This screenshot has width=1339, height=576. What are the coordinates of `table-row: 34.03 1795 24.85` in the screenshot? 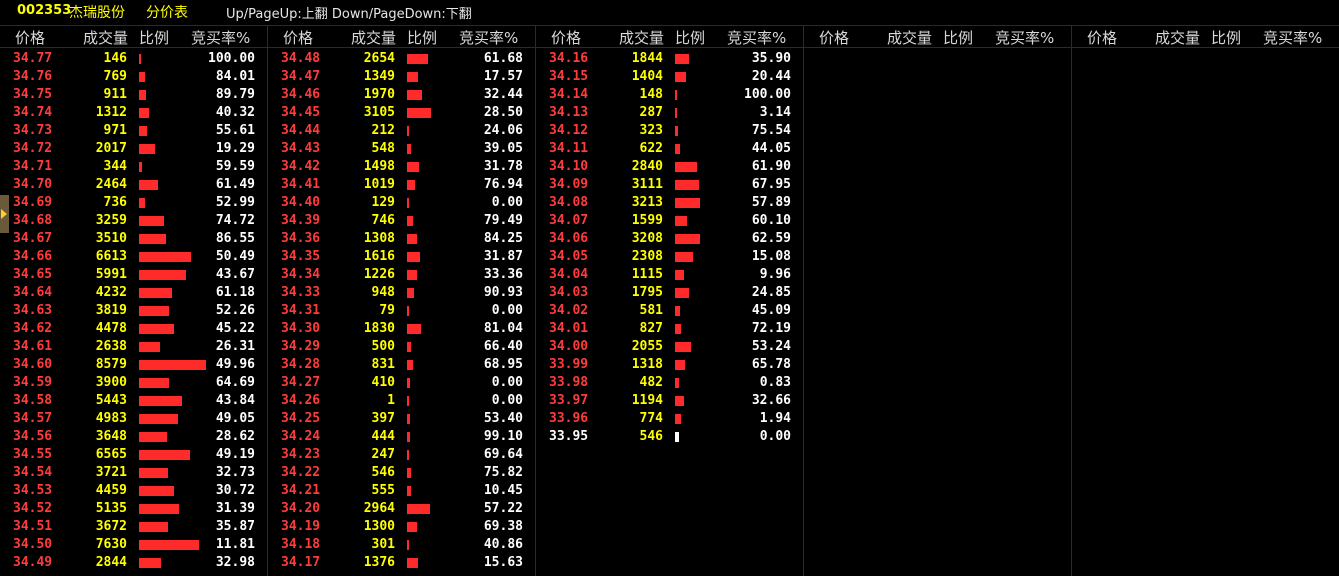 It's located at (669, 293).